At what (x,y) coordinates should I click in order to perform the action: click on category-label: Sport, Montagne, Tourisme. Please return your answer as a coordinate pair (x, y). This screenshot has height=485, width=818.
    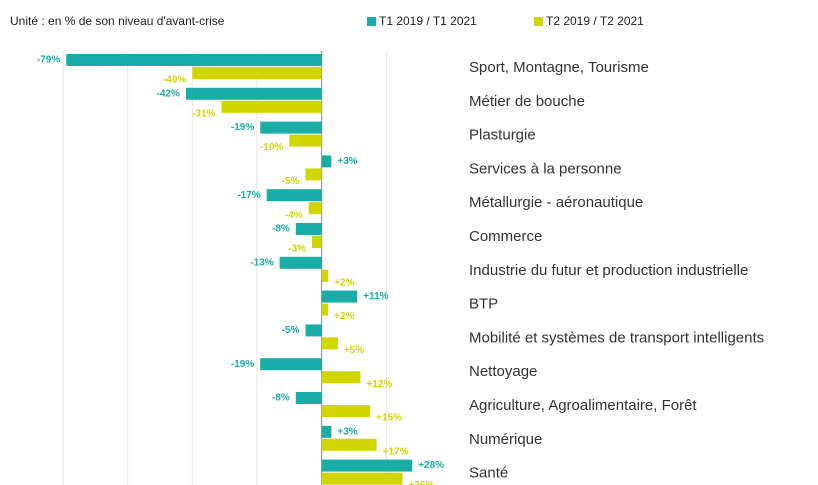
    Looking at the image, I should click on (559, 67).